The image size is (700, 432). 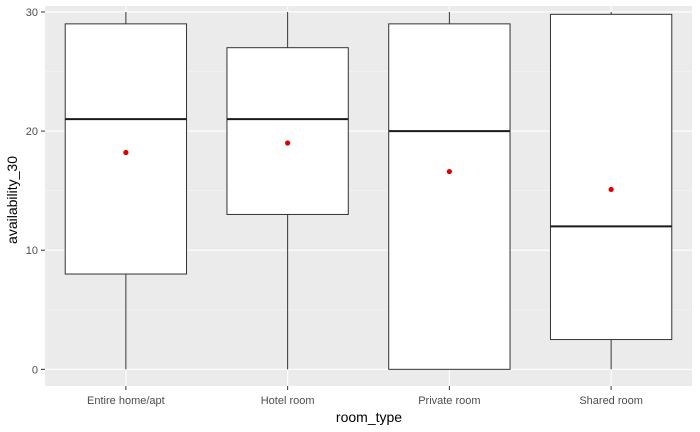 I want to click on x-tick-label: Private room, so click(x=449, y=401).